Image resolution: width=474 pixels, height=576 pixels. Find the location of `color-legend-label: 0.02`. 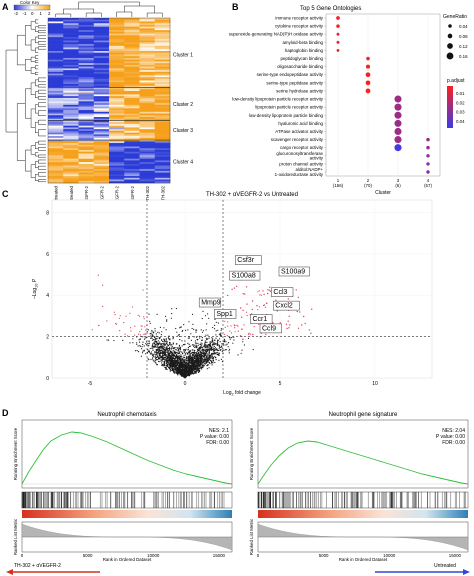

color-legend-label: 0.02 is located at coordinates (460, 102).